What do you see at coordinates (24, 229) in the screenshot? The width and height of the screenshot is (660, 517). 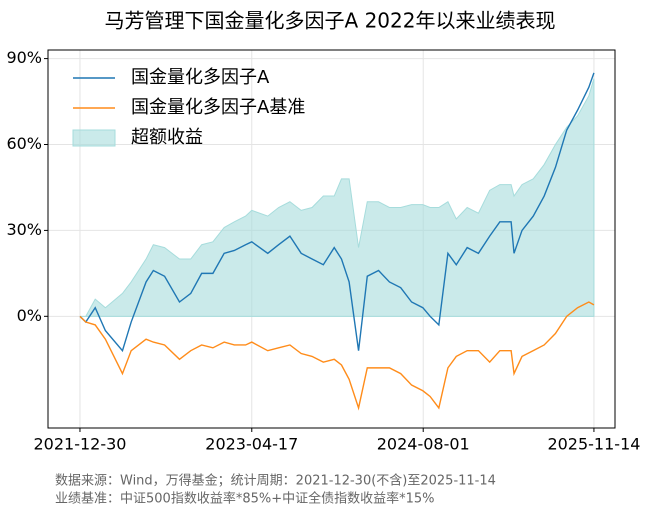 I see `y-tick-label: 30%` at bounding box center [24, 229].